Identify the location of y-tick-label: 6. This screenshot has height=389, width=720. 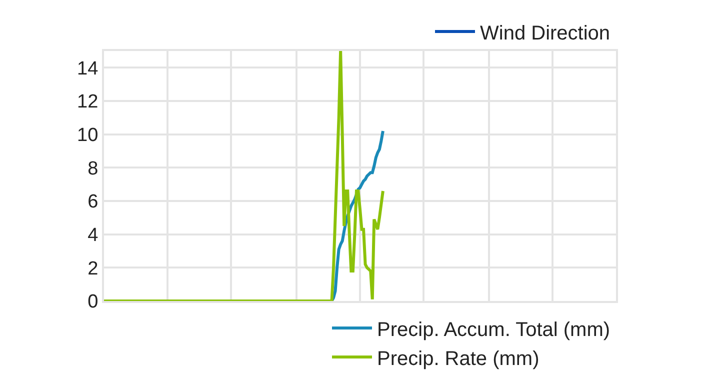
(93, 202).